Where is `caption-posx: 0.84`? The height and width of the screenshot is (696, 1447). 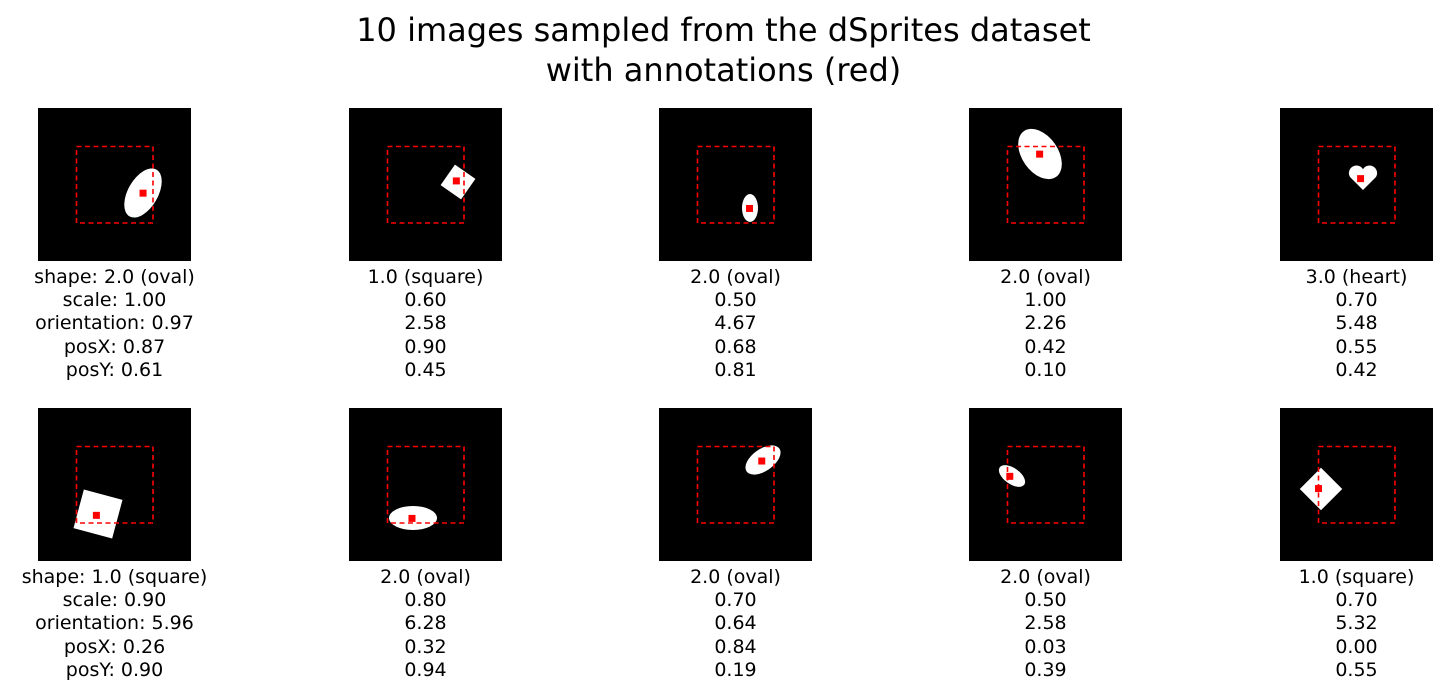
caption-posx: 0.84 is located at coordinates (735, 646).